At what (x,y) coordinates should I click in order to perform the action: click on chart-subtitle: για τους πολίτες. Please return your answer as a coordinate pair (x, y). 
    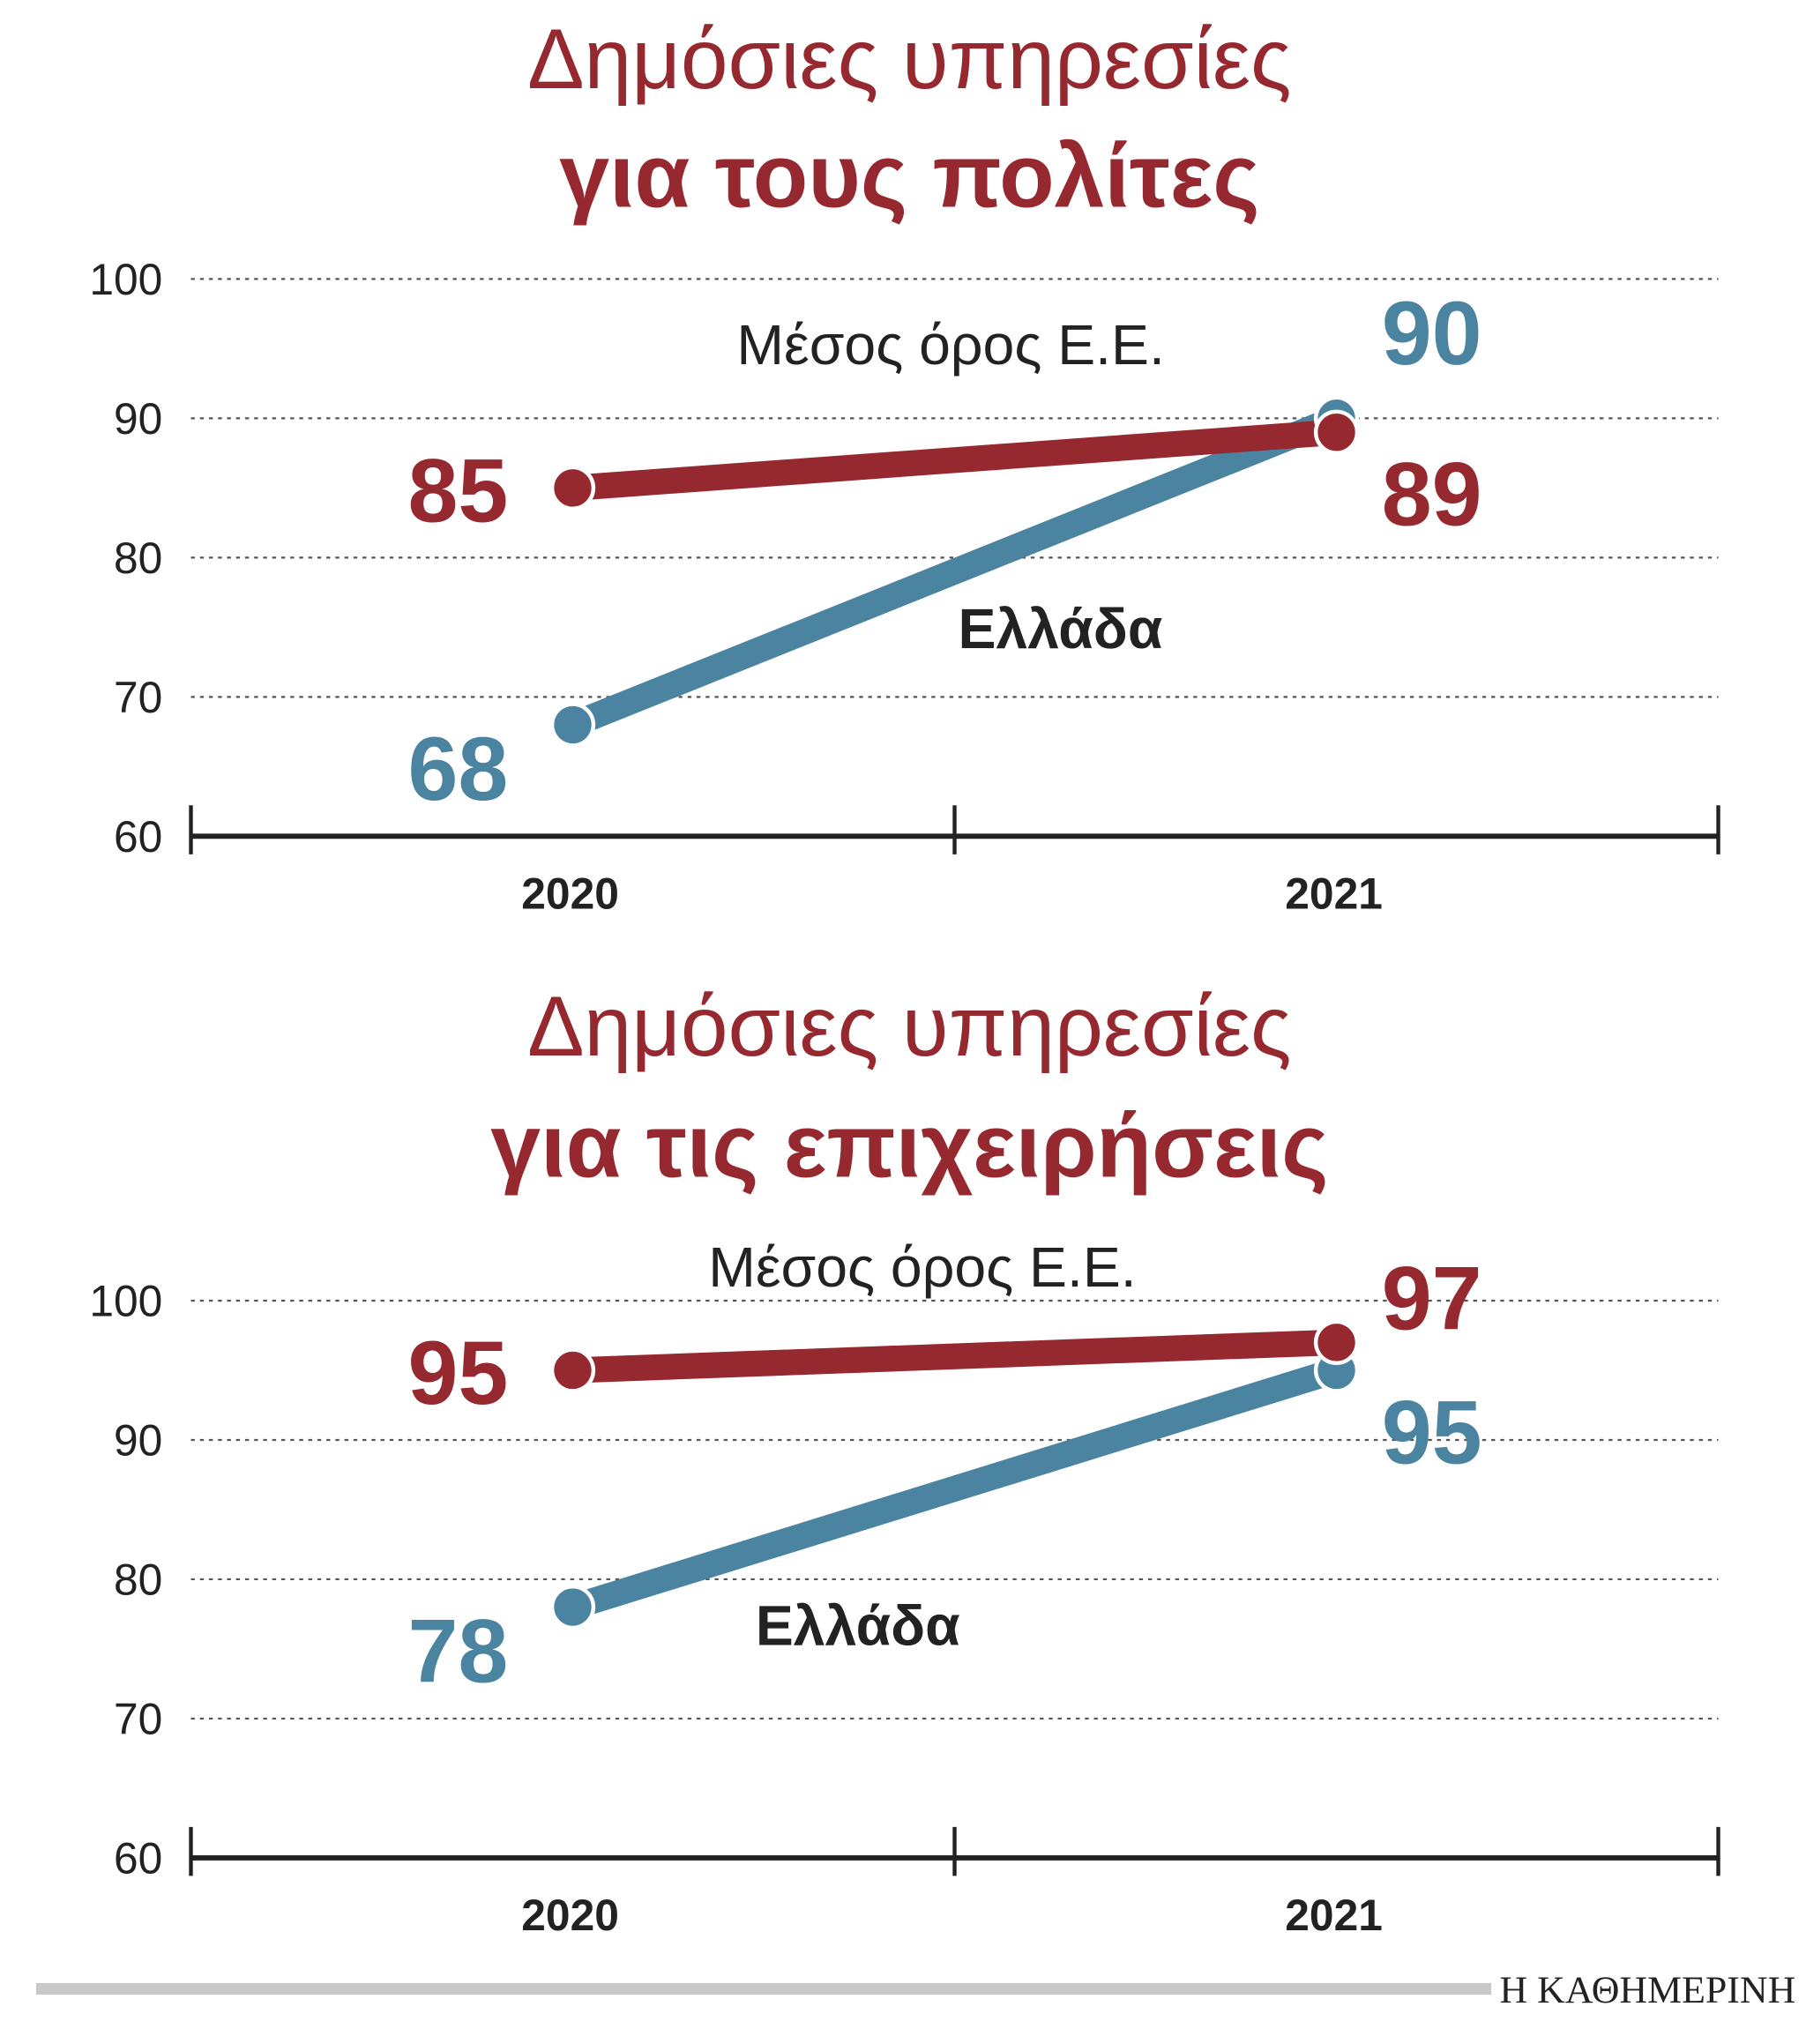
    Looking at the image, I should click on (909, 175).